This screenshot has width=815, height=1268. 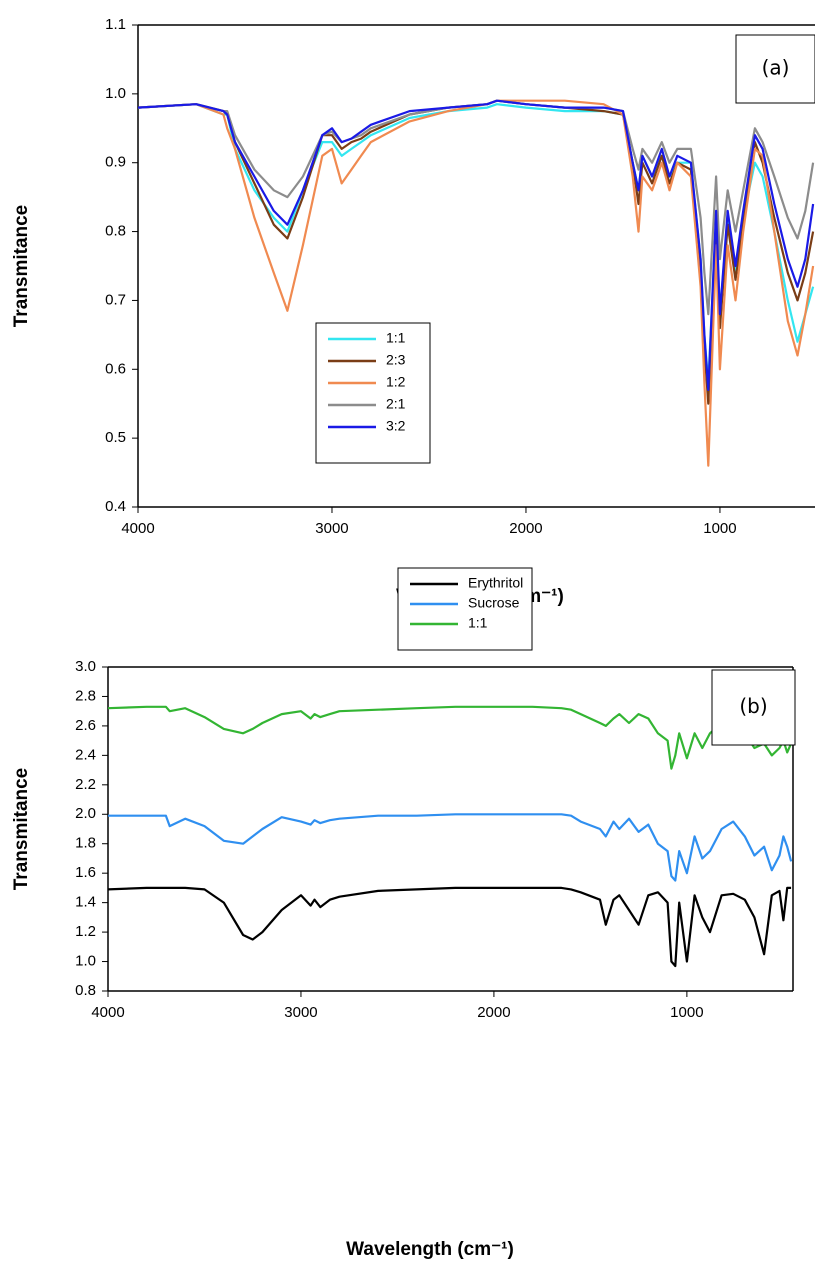 What do you see at coordinates (85, 843) in the screenshot?
I see `y-tick-label: 1.8` at bounding box center [85, 843].